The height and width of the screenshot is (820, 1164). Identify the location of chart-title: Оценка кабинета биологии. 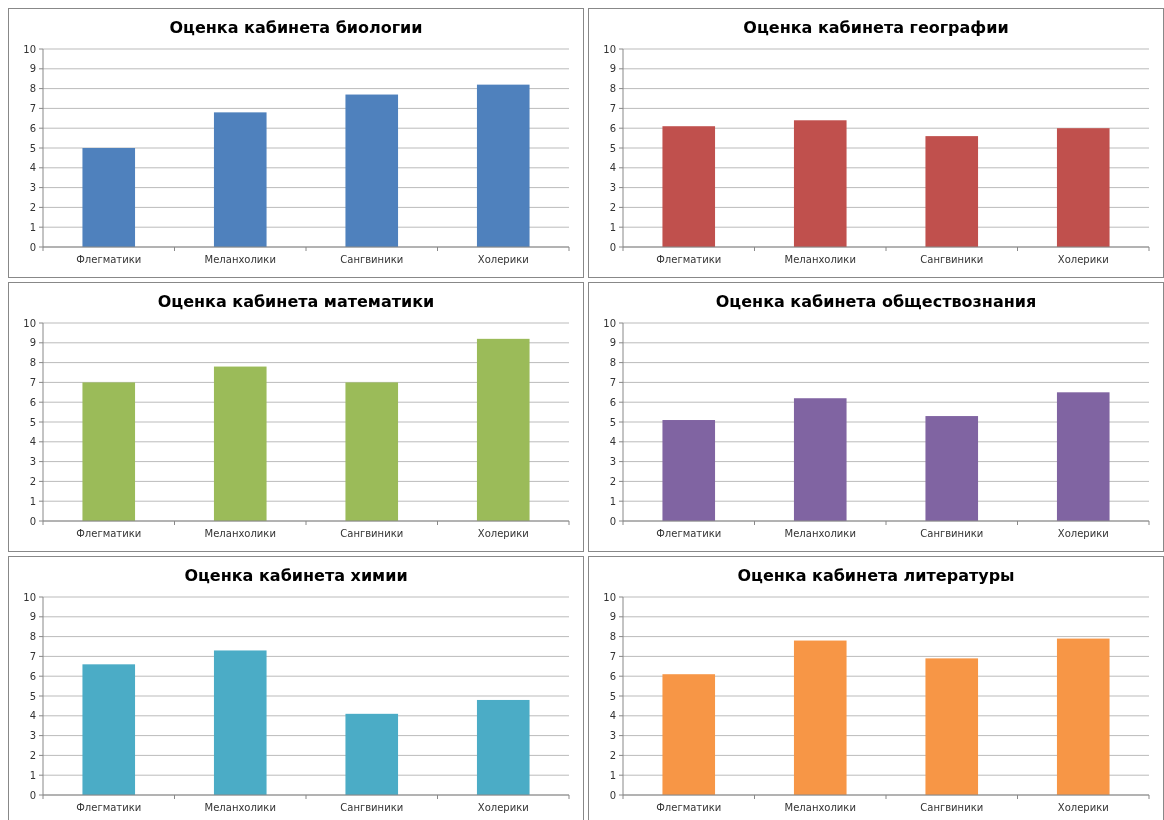
(296, 27).